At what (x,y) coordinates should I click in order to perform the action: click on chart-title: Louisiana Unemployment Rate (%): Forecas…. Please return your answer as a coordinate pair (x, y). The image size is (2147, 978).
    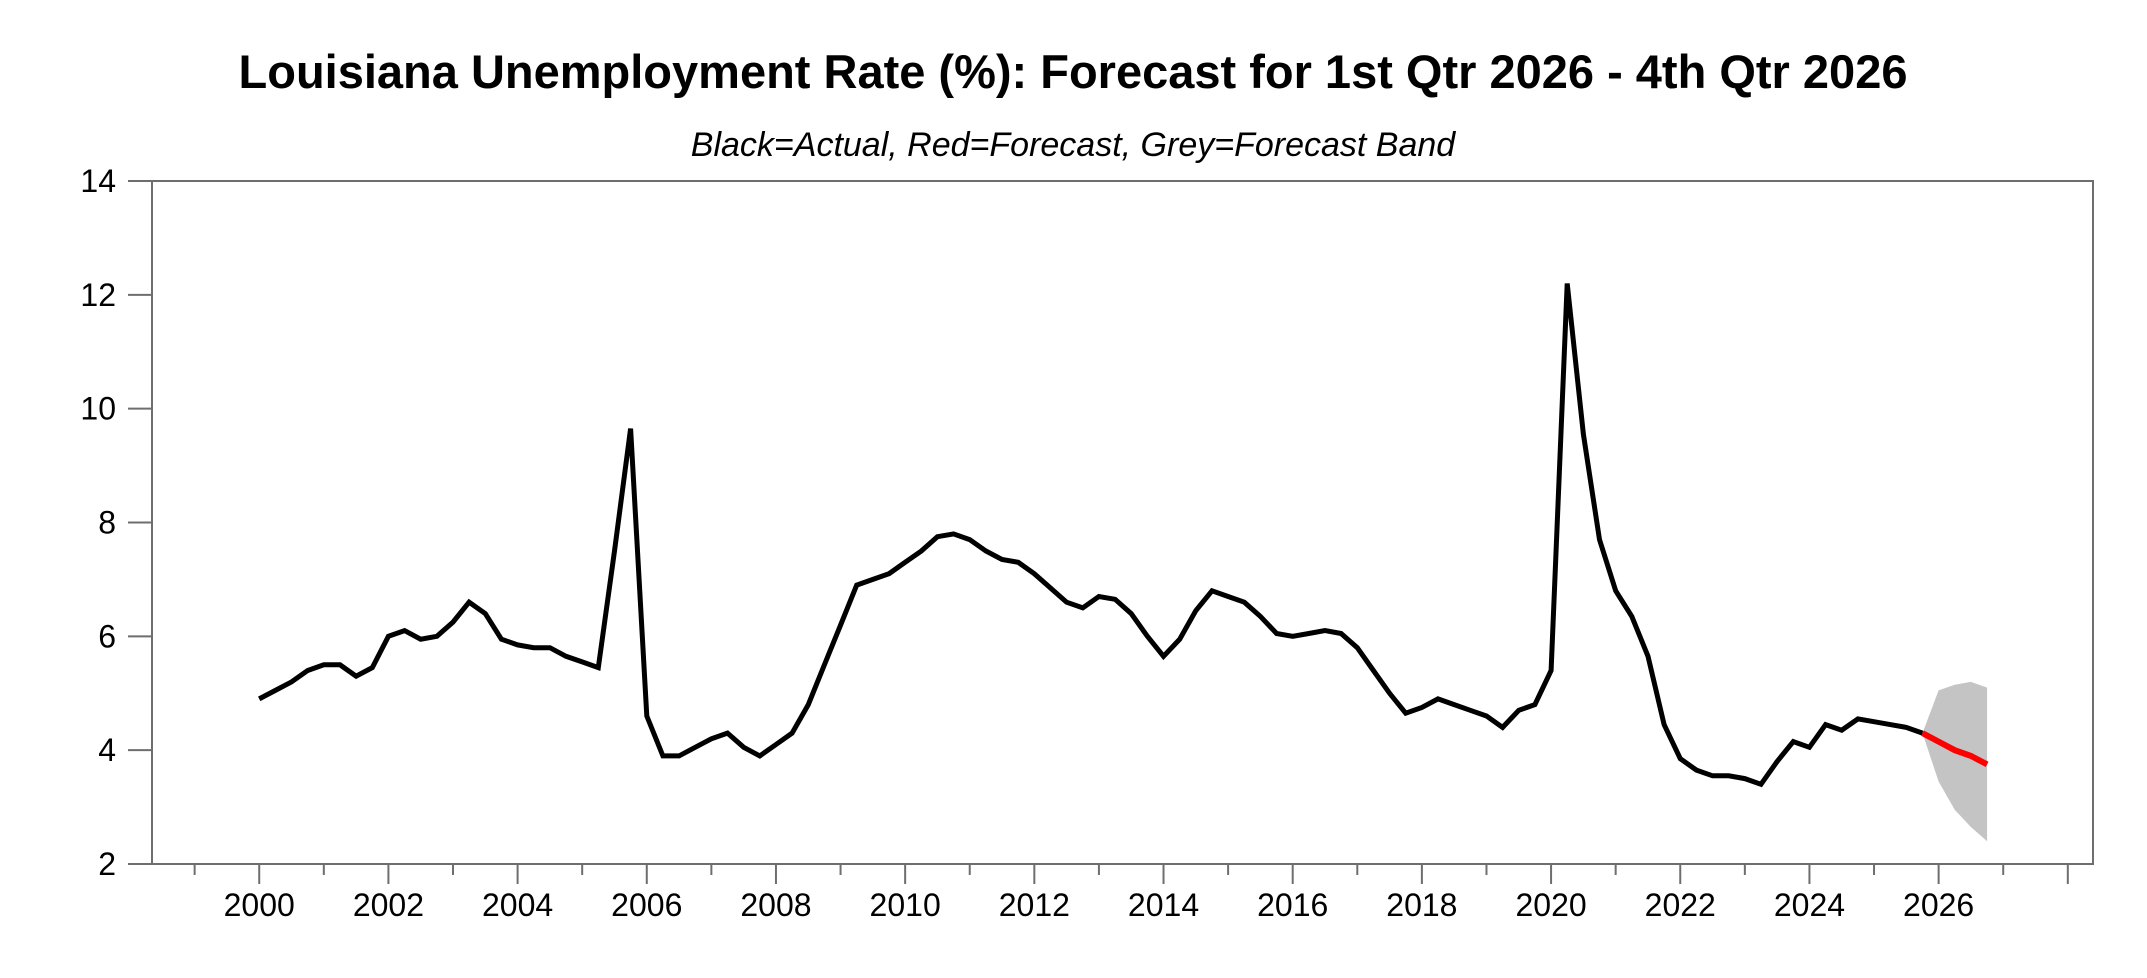
    Looking at the image, I should click on (1073, 71).